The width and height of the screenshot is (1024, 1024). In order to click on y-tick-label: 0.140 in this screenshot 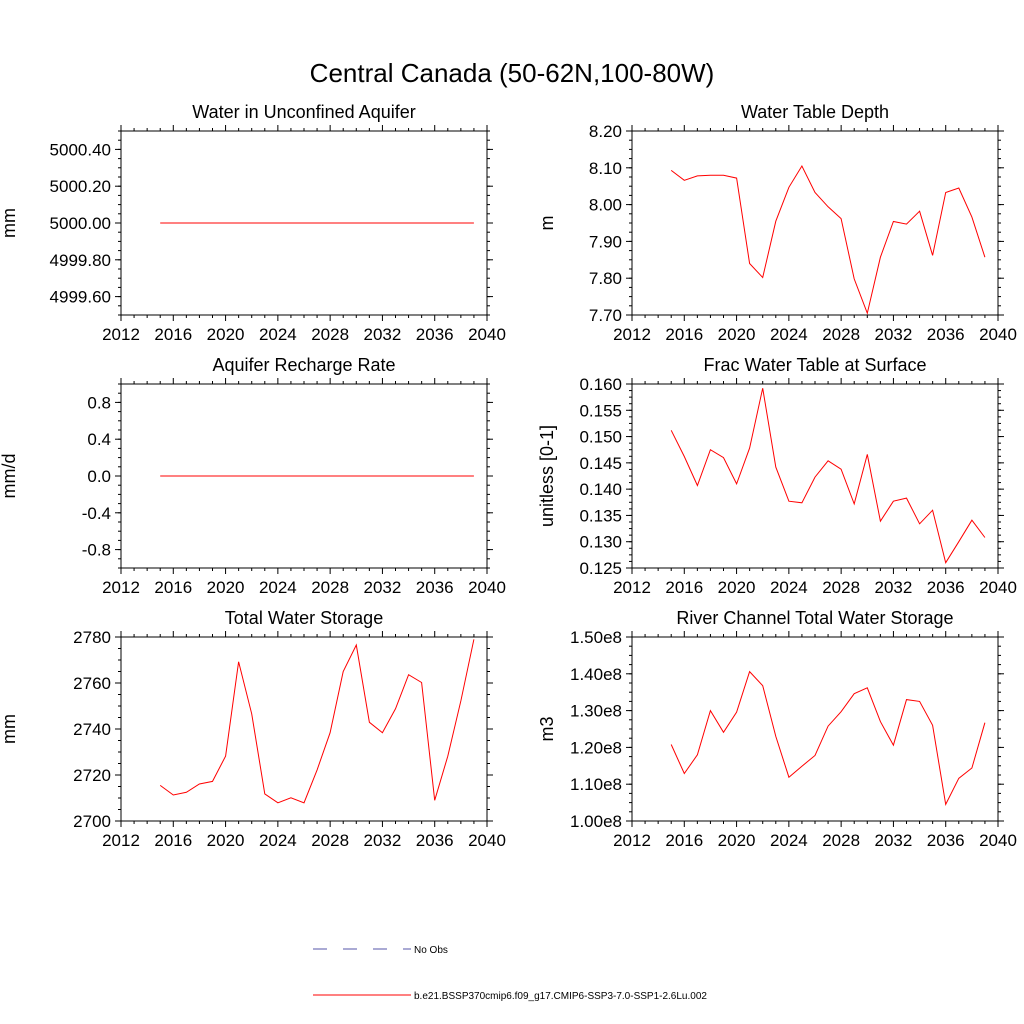, I will do `click(600, 489)`.